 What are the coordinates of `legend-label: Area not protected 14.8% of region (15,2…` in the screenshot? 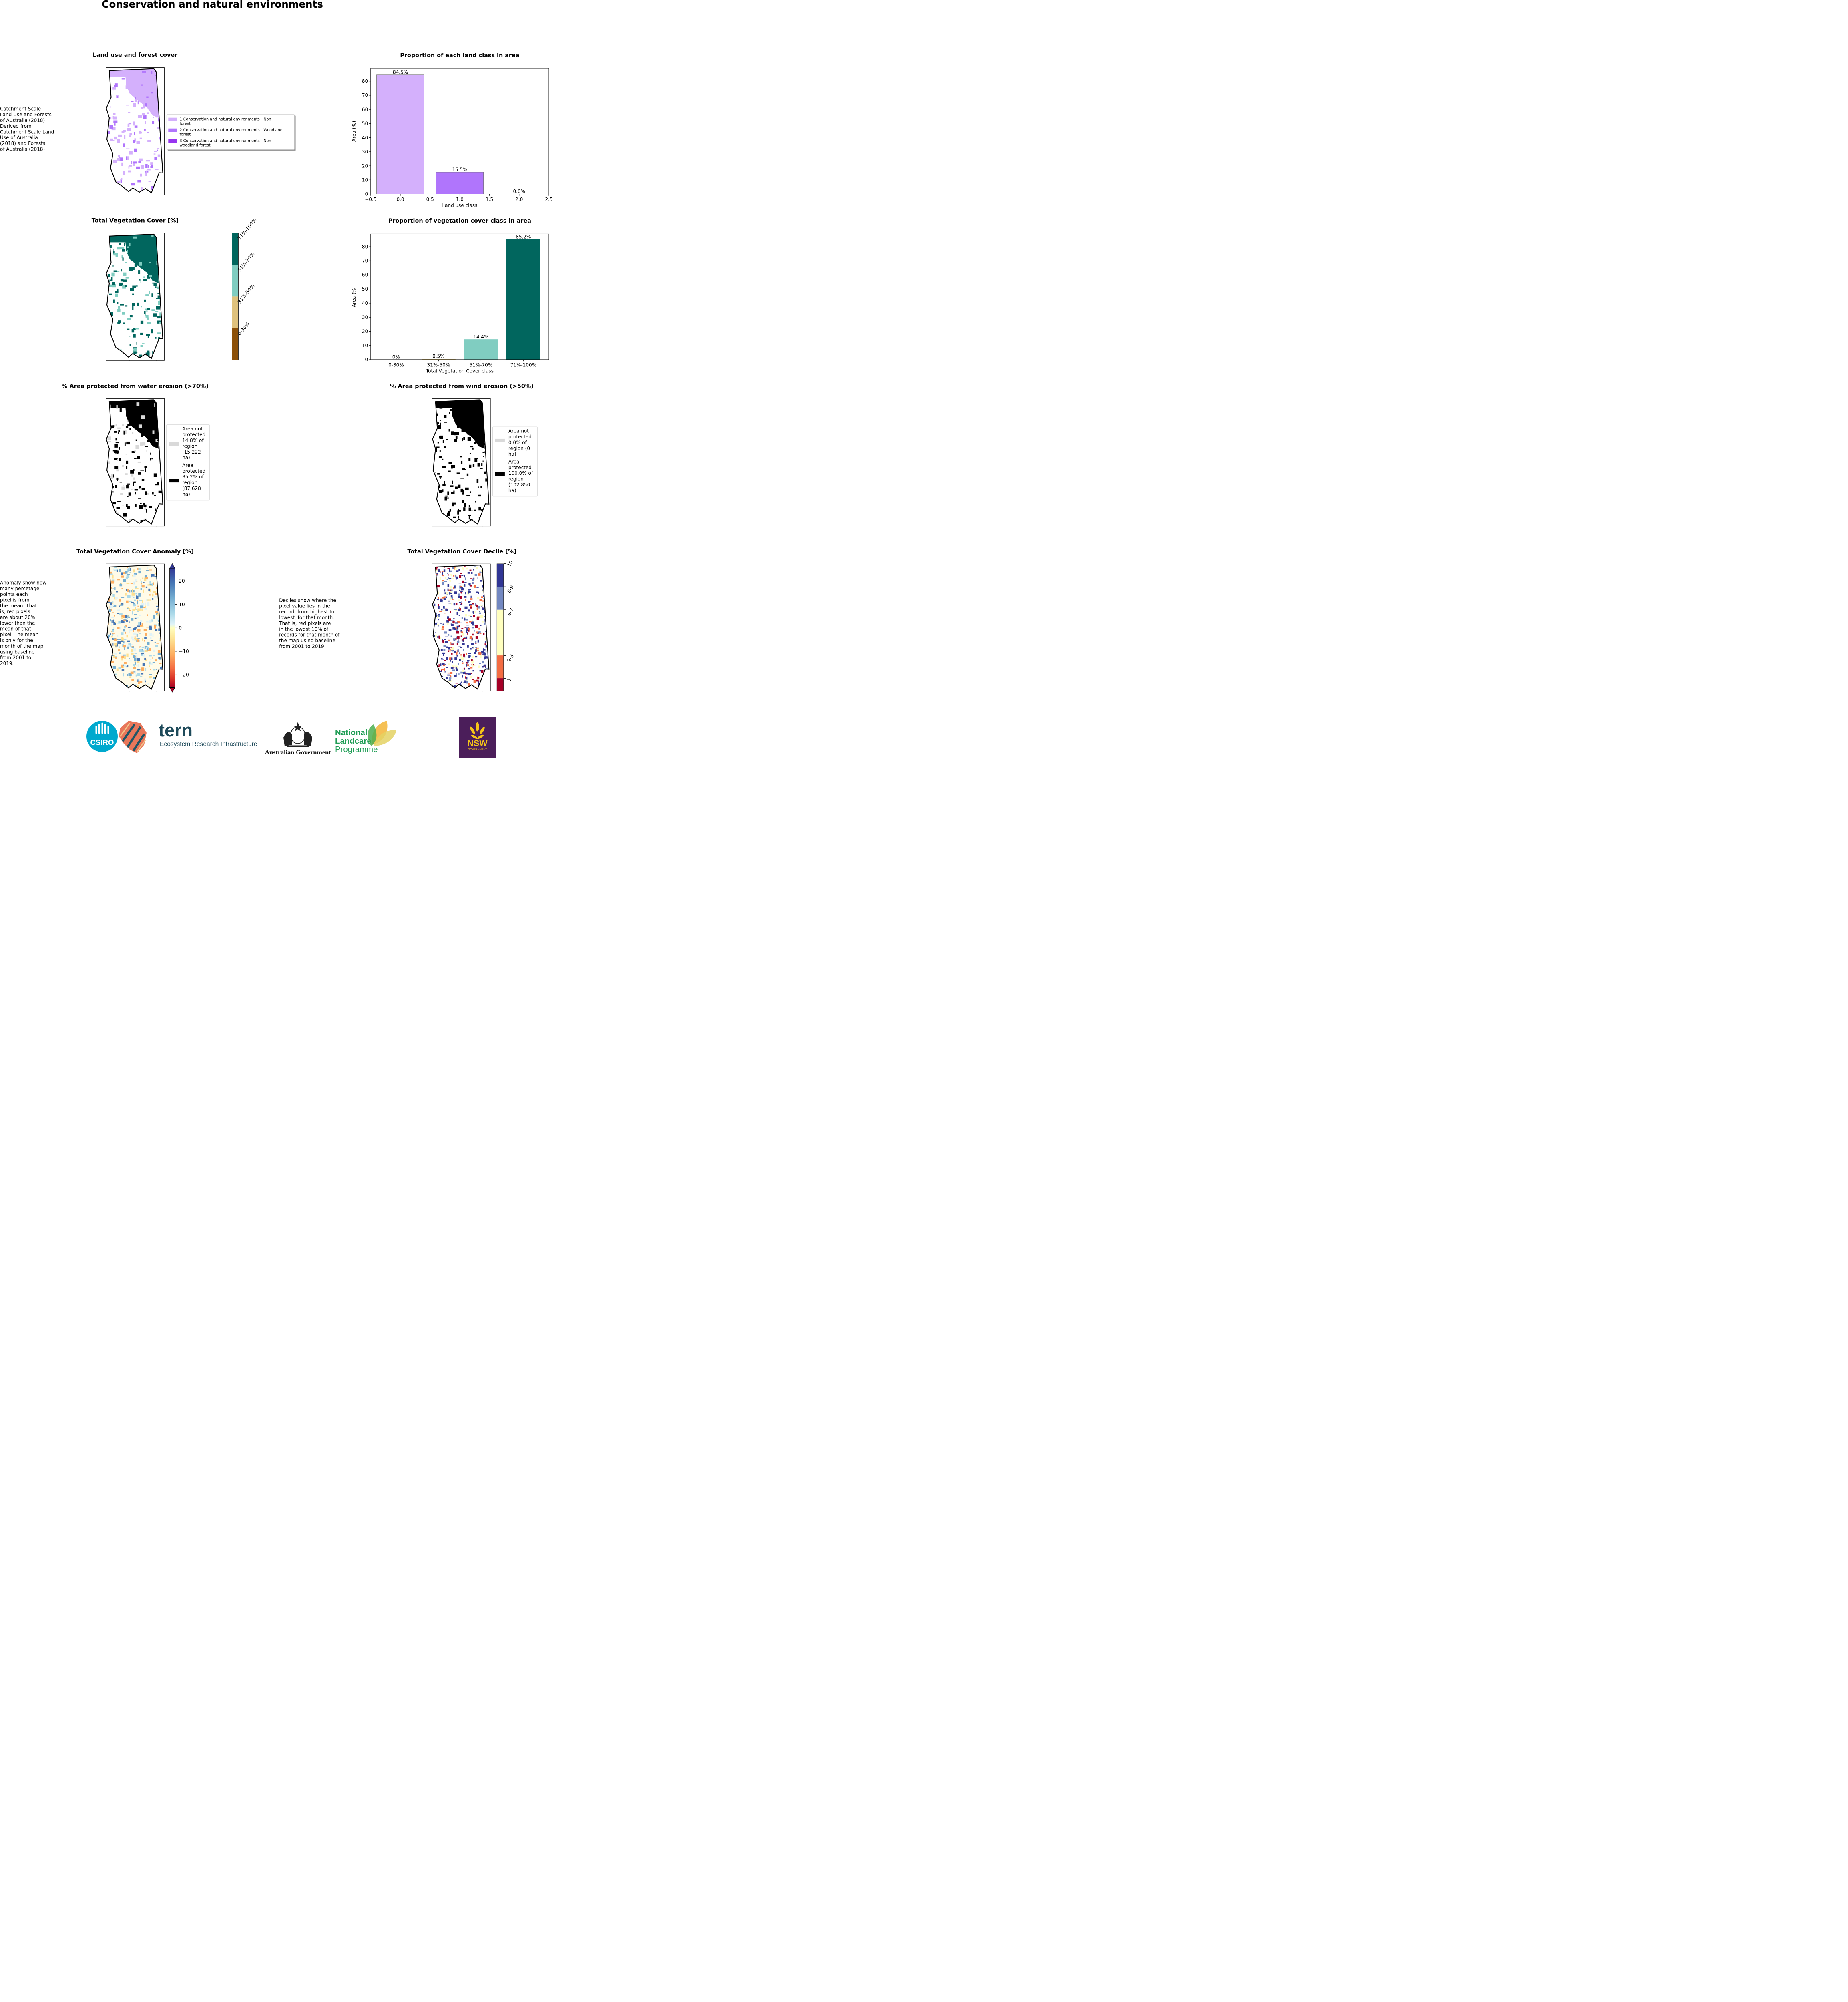 It's located at (194, 443).